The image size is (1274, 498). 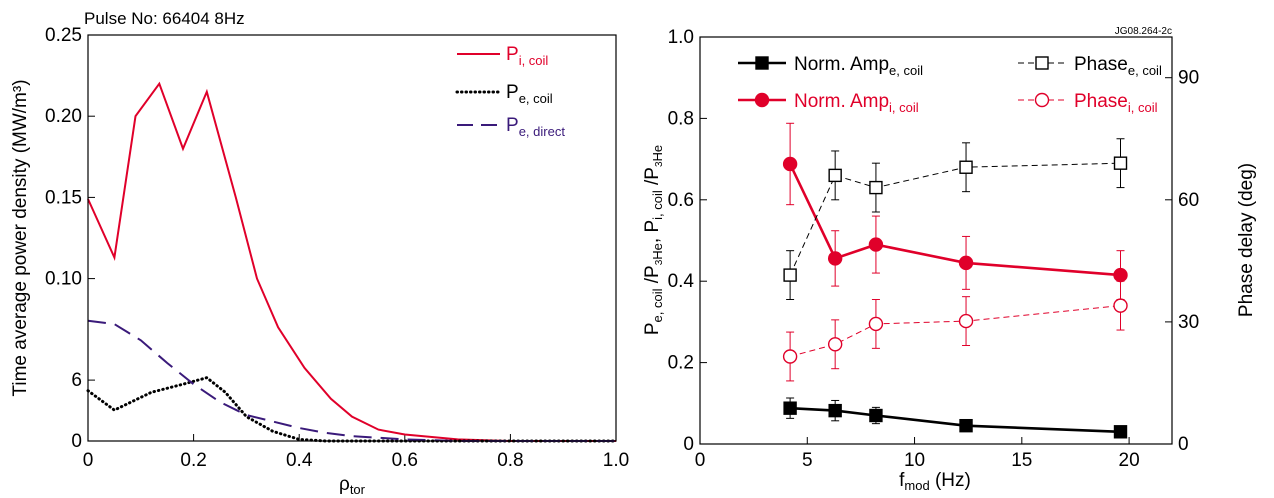 What do you see at coordinates (358, 489) in the screenshot?
I see `left-x-axis-label-sub: tor` at bounding box center [358, 489].